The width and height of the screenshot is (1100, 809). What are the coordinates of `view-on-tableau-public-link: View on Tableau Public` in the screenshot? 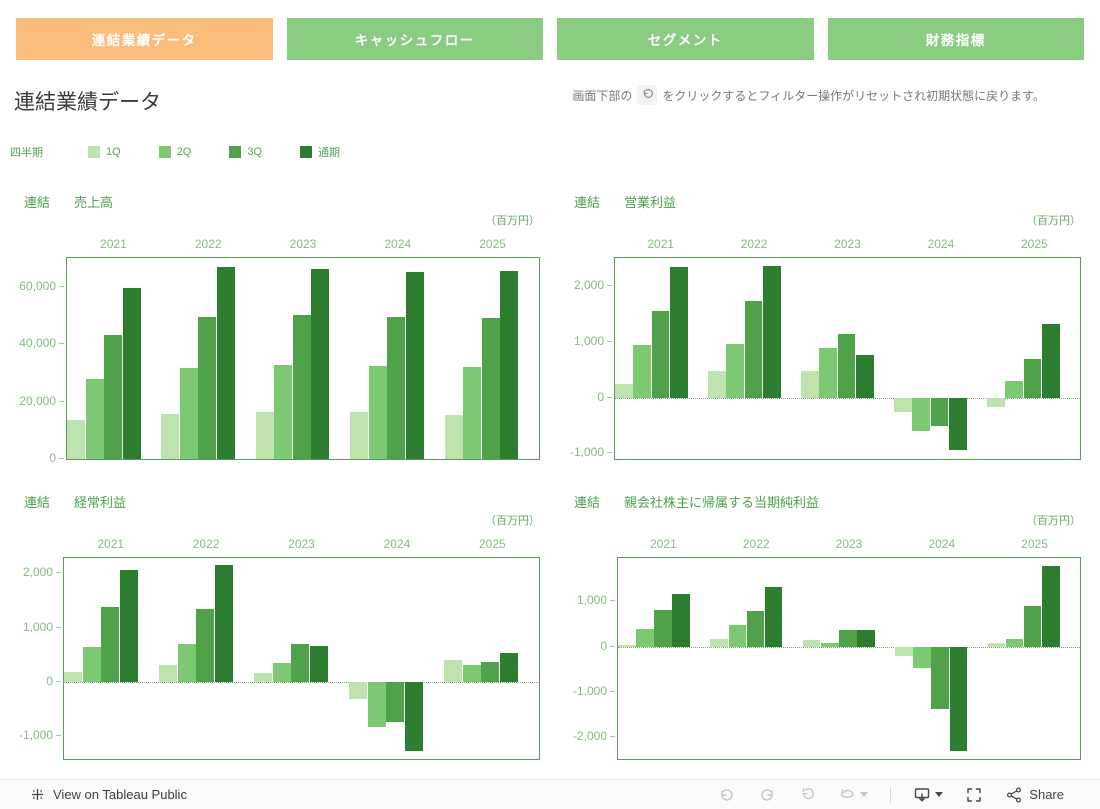 It's located at (108, 794).